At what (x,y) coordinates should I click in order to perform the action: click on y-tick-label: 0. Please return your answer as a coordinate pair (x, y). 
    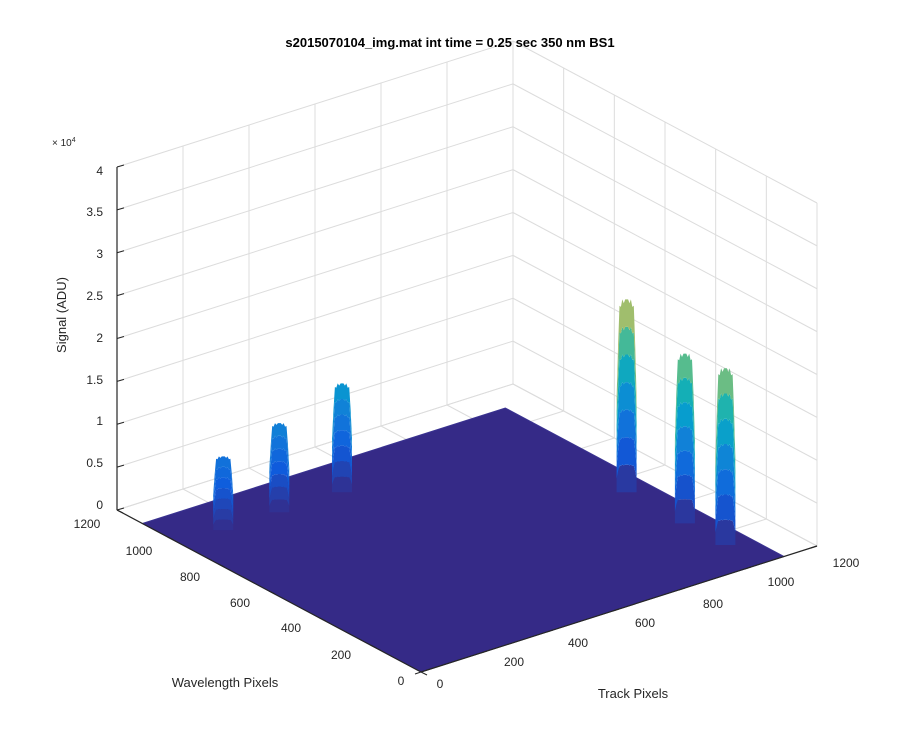
    Looking at the image, I should click on (401, 681).